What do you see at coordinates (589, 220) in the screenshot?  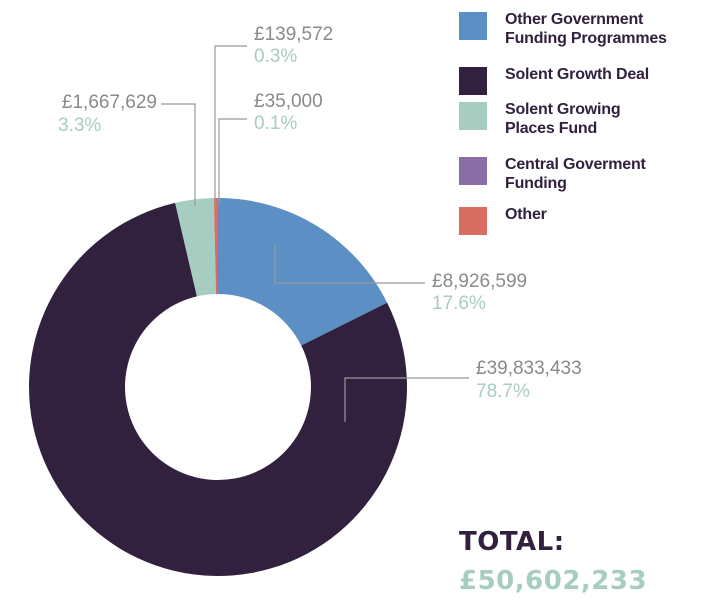 I see `legend-item: Other` at bounding box center [589, 220].